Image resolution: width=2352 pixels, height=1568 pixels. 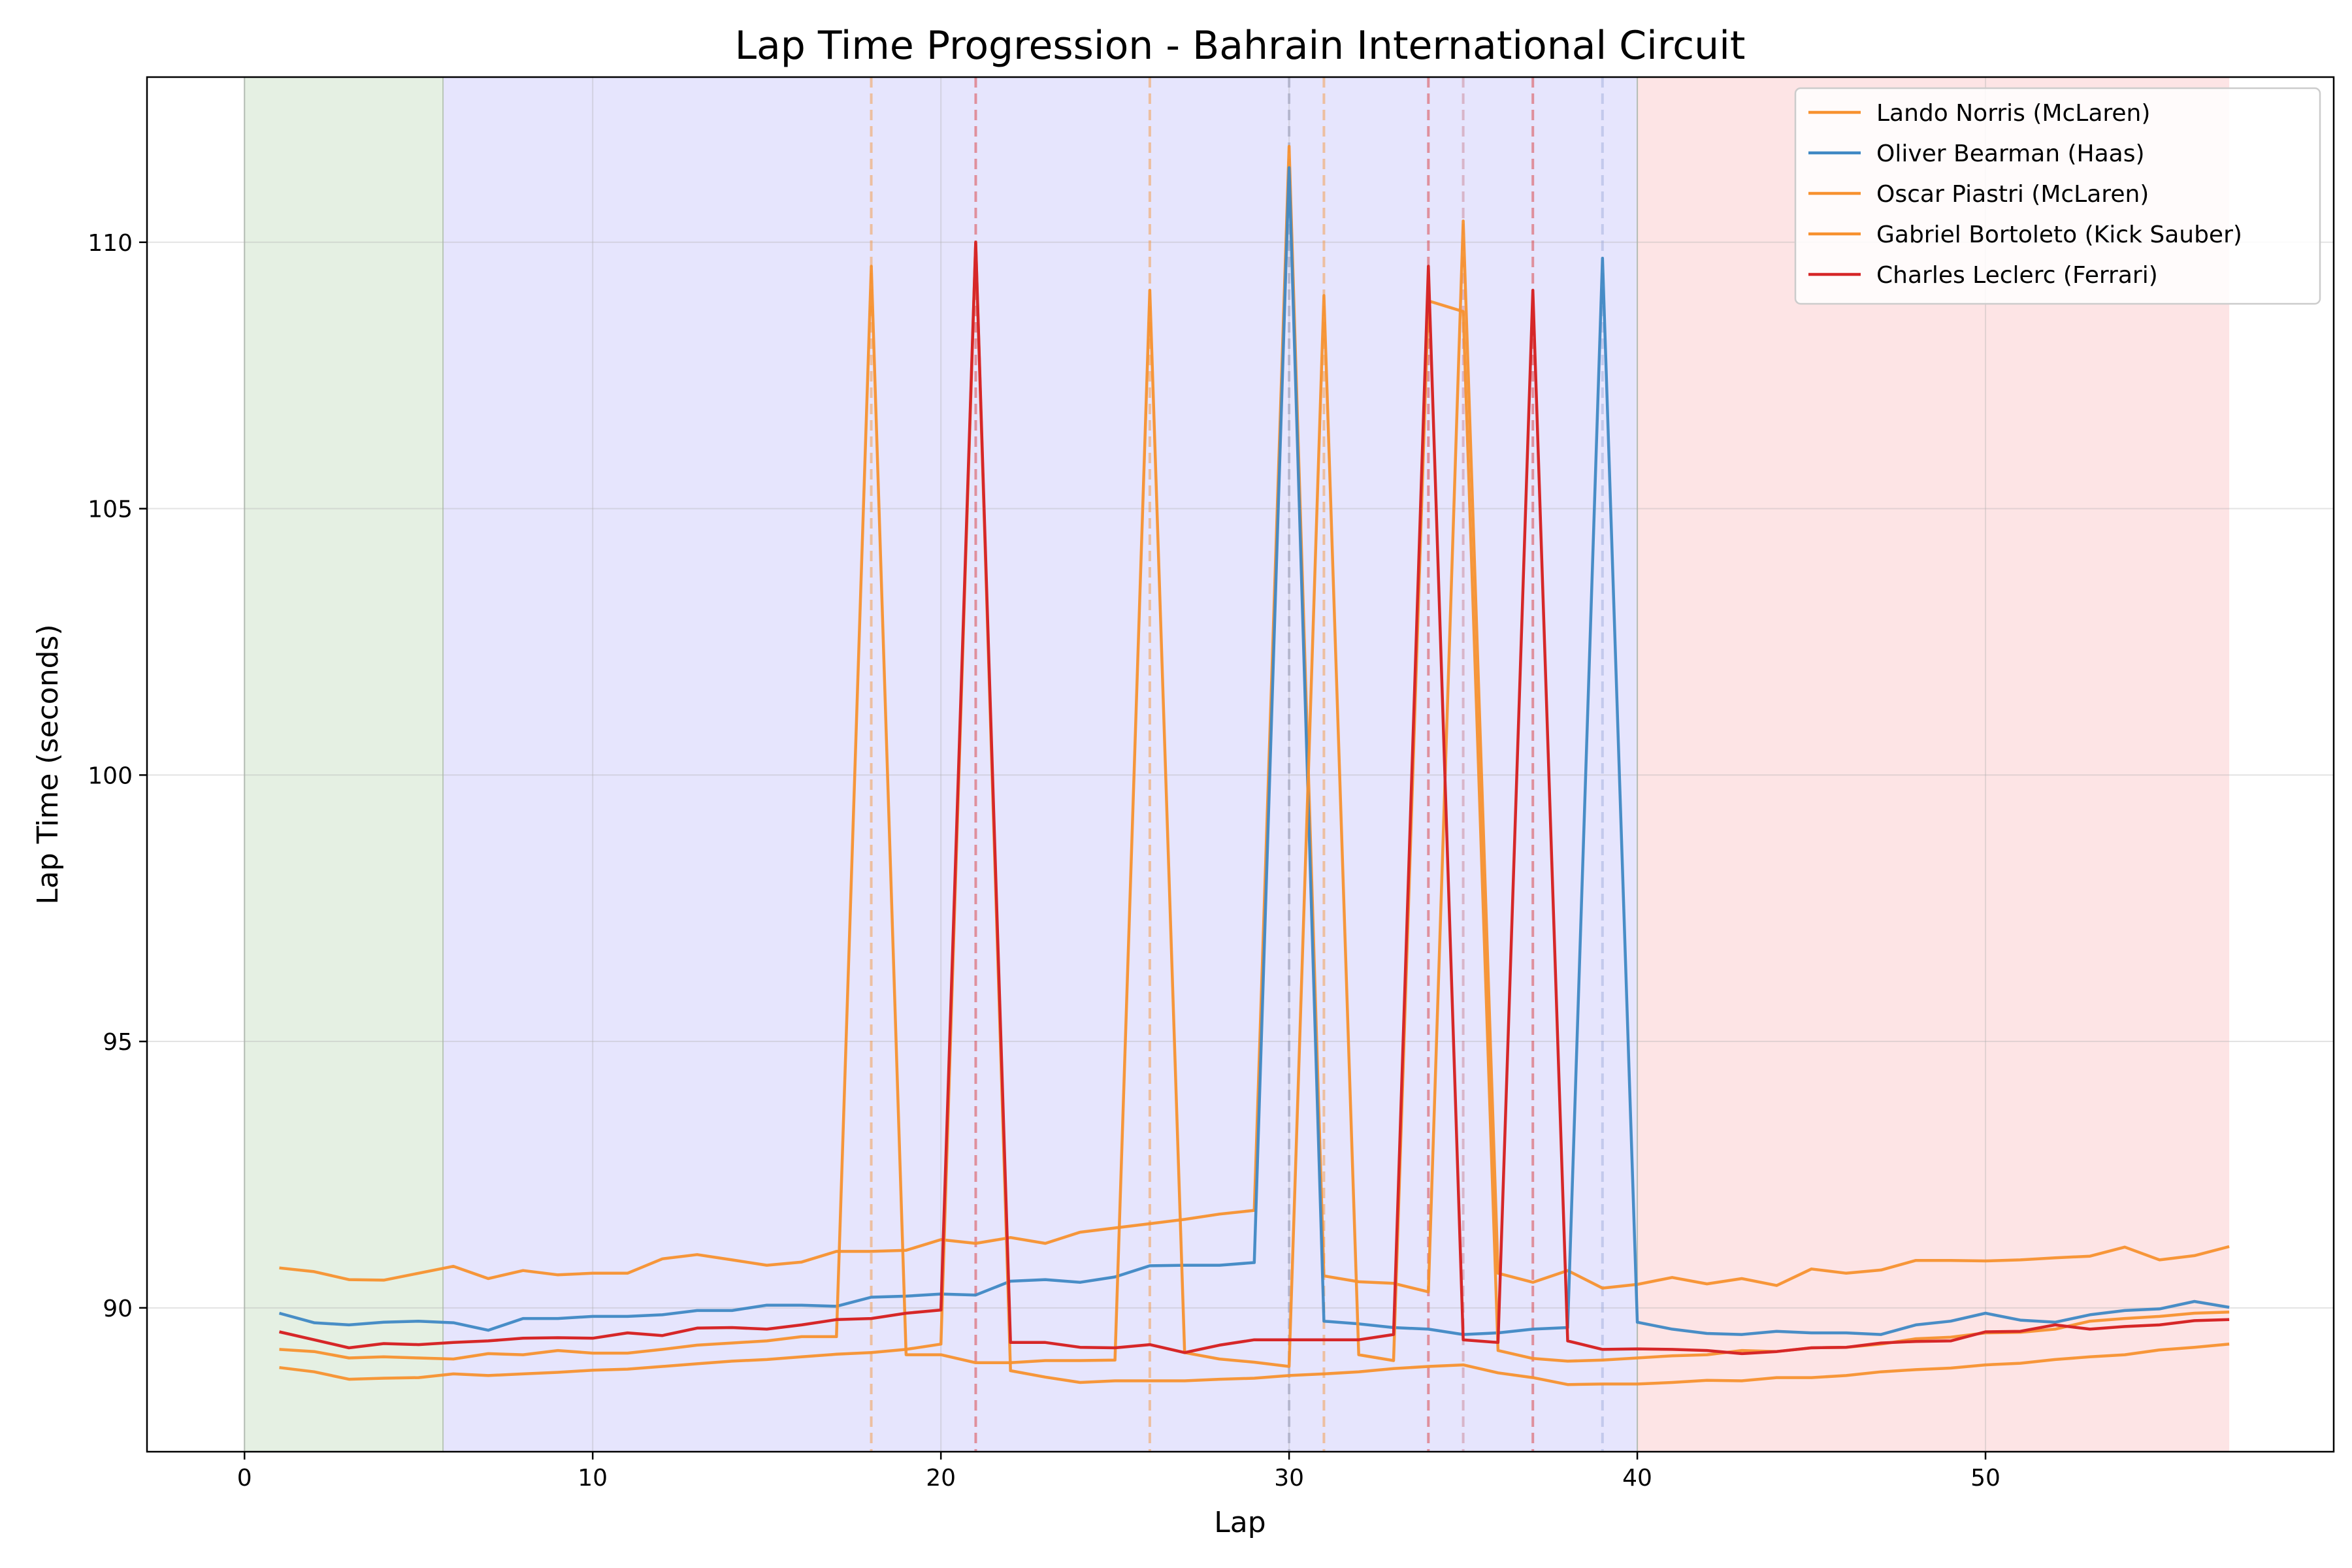 I want to click on x-tick-label: 20, so click(x=941, y=1478).